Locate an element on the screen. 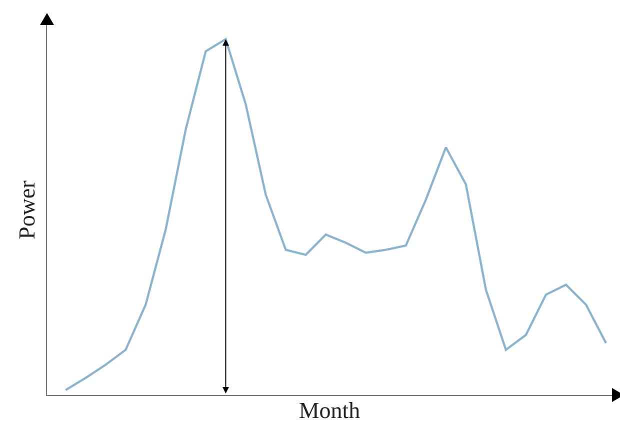  y-axis-title: Power is located at coordinates (27, 210).